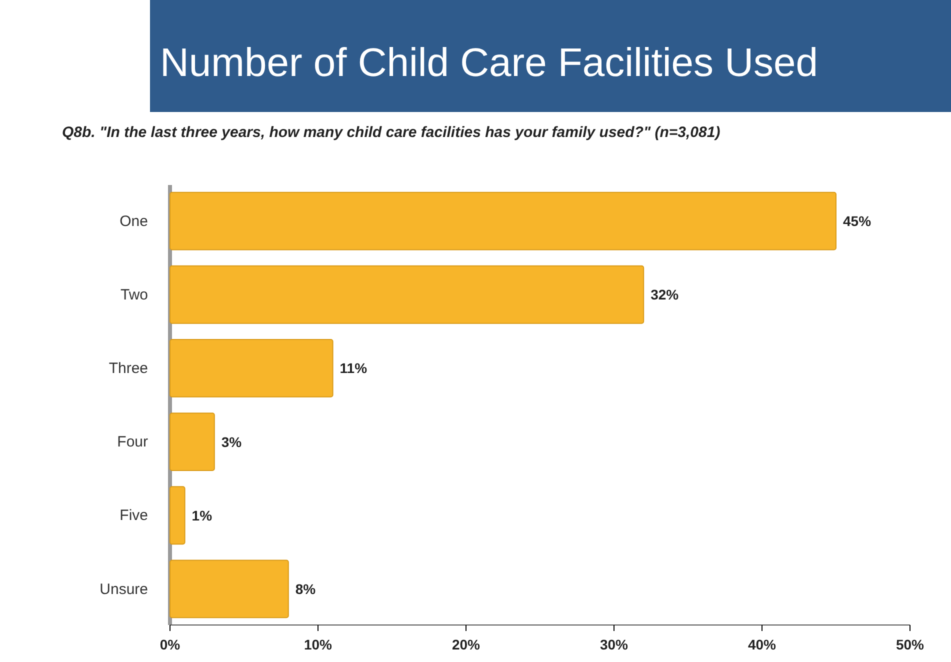  What do you see at coordinates (202, 515) in the screenshot?
I see `data-label: 1%` at bounding box center [202, 515].